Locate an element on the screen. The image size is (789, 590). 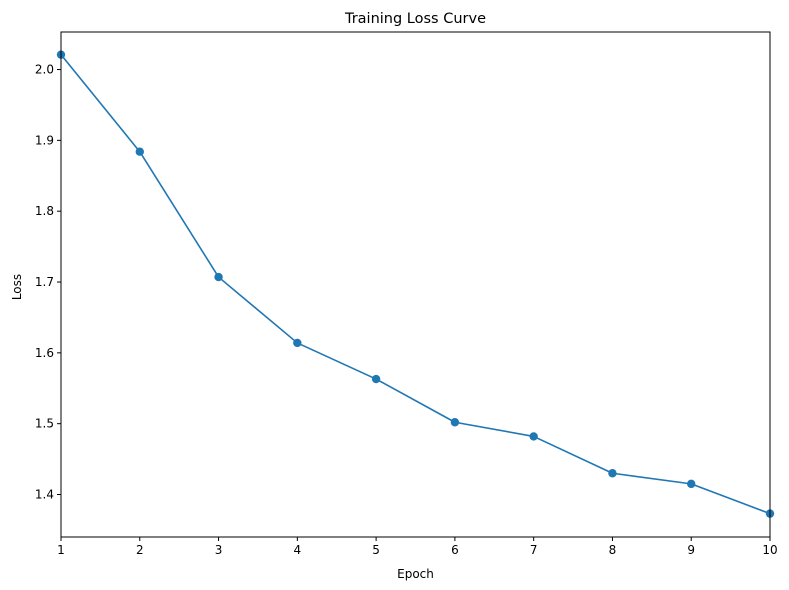
x-tick-label: 1 is located at coordinates (61, 550).